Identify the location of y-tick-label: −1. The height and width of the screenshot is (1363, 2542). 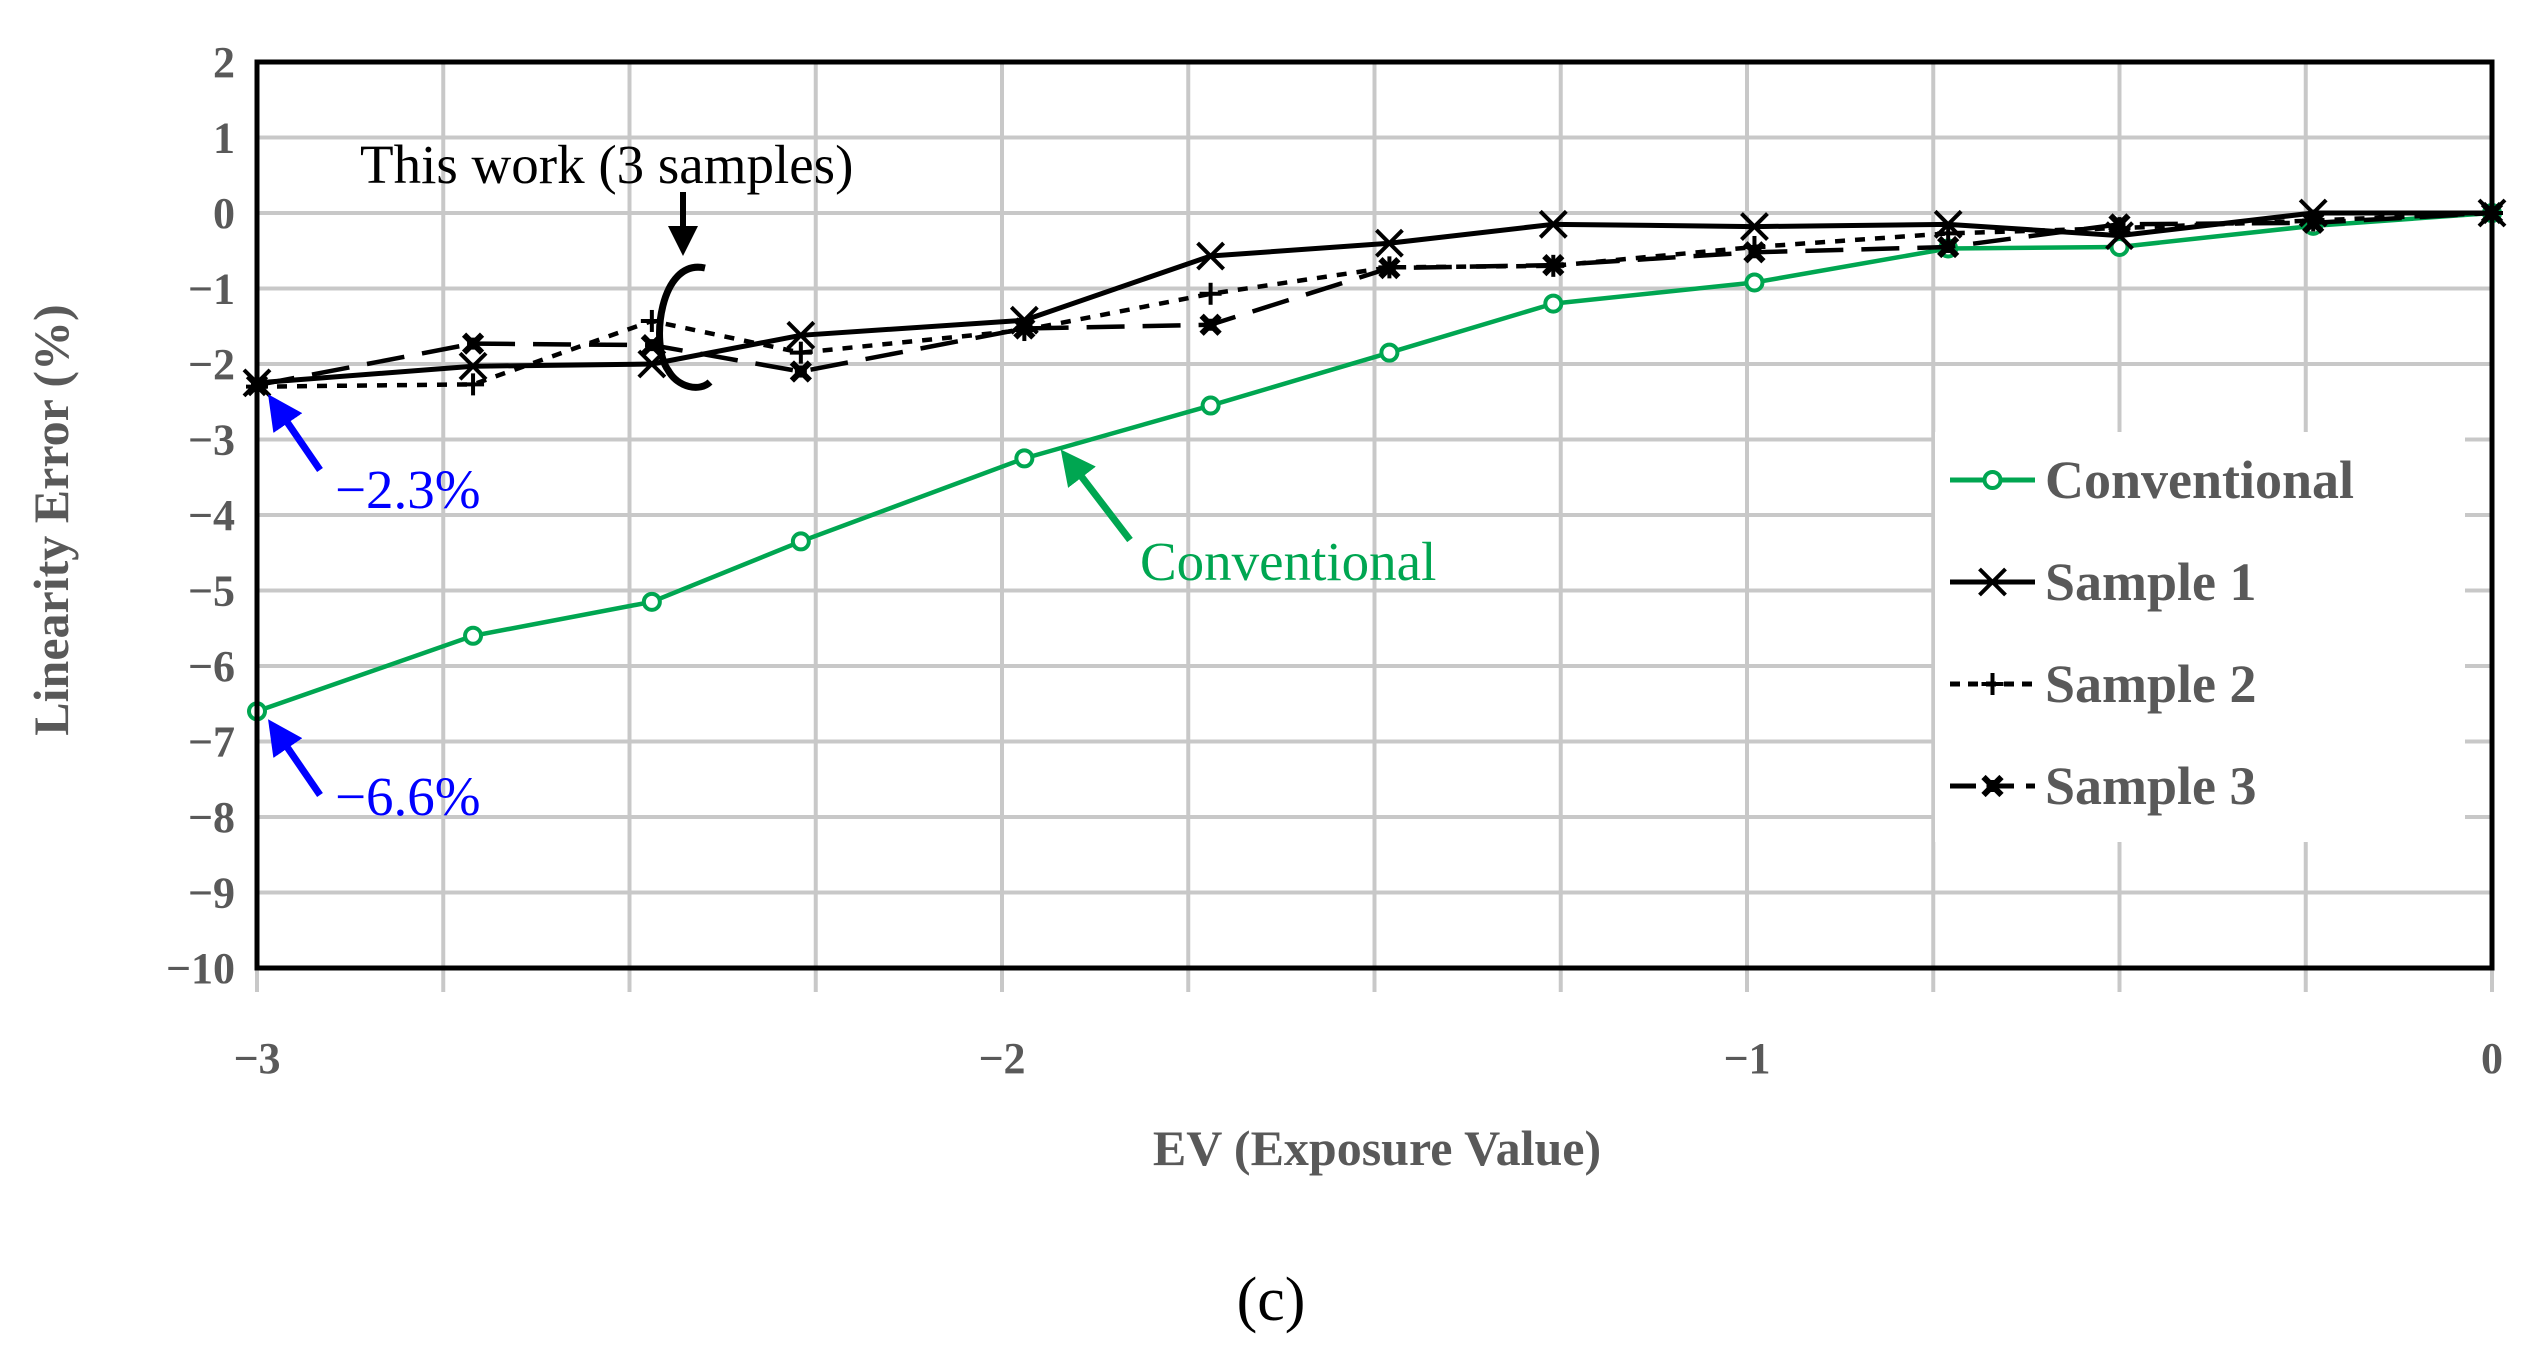
(211, 289).